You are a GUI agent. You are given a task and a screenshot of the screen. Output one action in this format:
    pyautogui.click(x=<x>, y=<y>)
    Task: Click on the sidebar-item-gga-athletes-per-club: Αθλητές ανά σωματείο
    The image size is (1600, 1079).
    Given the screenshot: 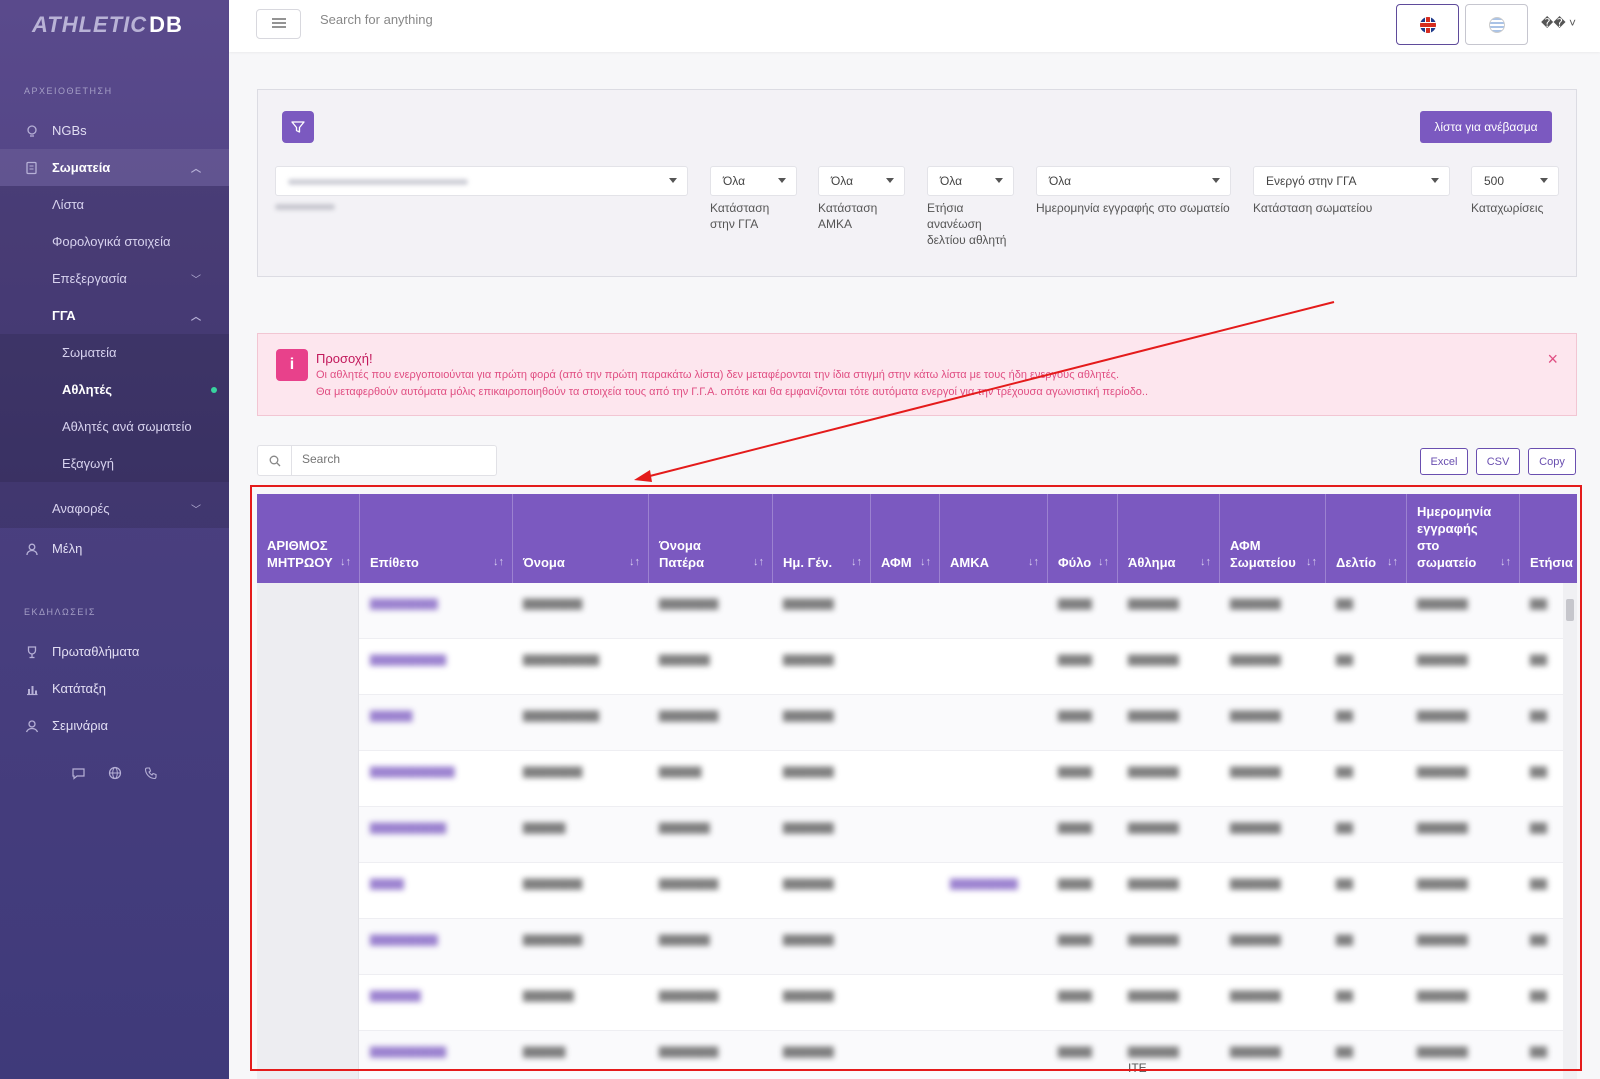 What is the action you would take?
    pyautogui.click(x=114, y=426)
    